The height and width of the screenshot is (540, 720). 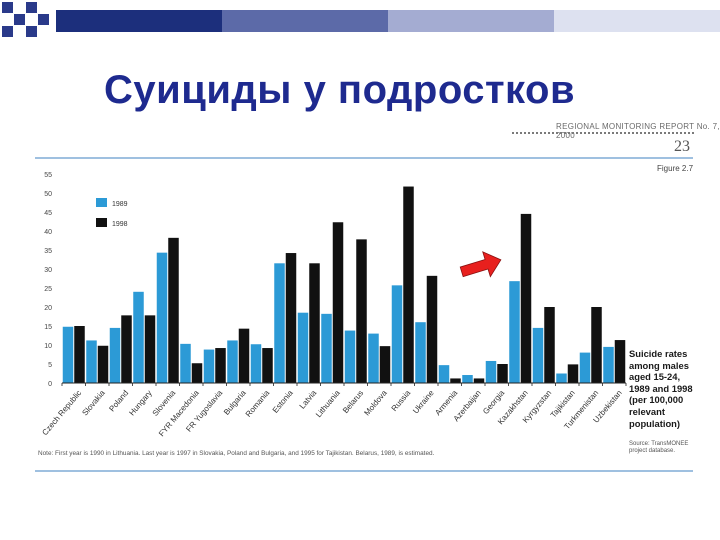 What do you see at coordinates (48, 232) in the screenshot?
I see `y-tick-label: 40` at bounding box center [48, 232].